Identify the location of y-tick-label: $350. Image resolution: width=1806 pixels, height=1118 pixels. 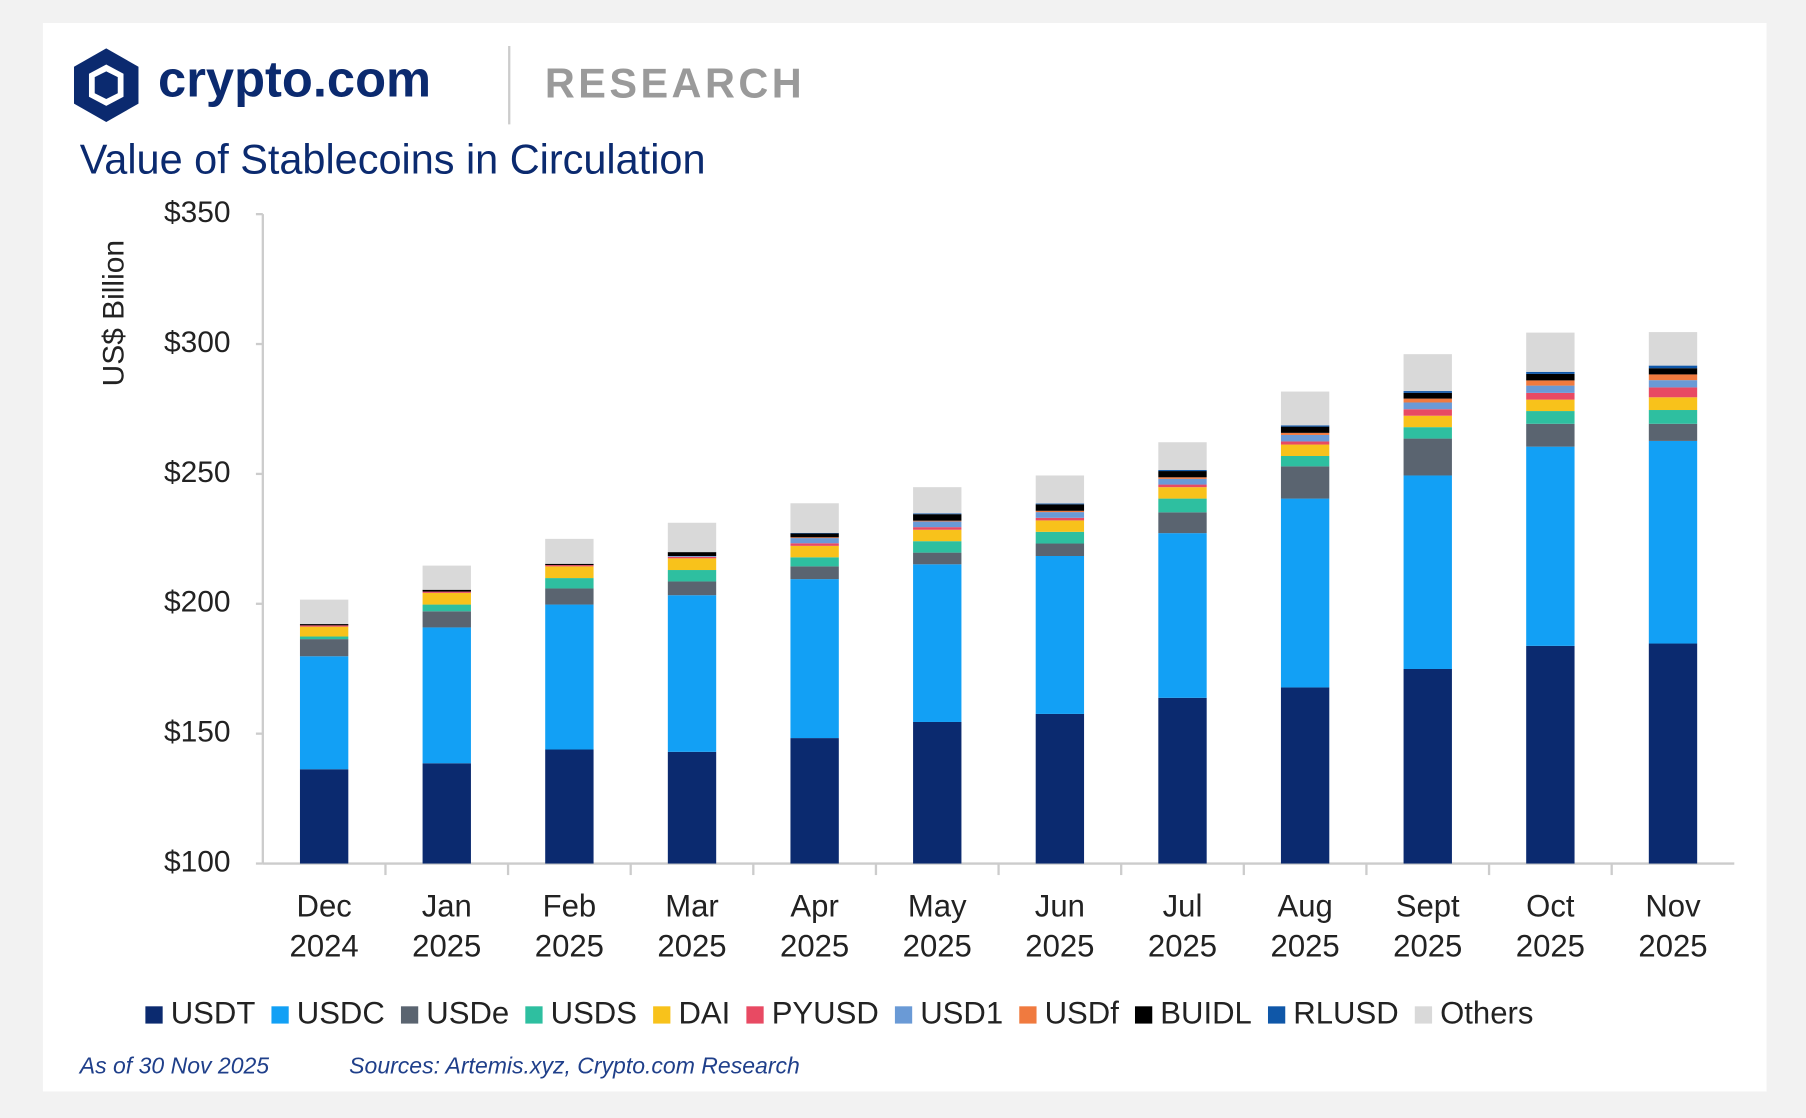
(197, 212).